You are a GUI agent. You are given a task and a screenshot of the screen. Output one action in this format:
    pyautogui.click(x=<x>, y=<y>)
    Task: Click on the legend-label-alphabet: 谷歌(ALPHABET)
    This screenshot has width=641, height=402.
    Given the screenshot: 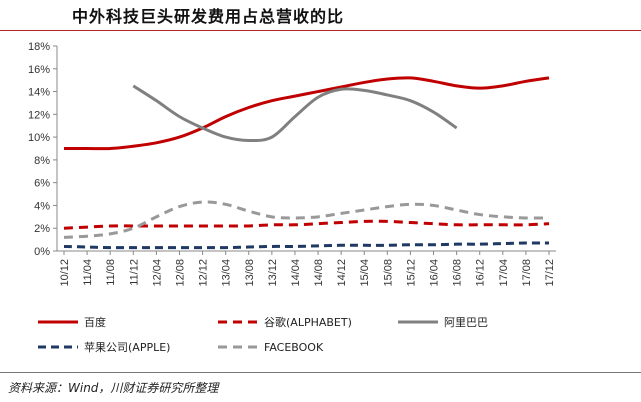 What is the action you would take?
    pyautogui.click(x=308, y=322)
    